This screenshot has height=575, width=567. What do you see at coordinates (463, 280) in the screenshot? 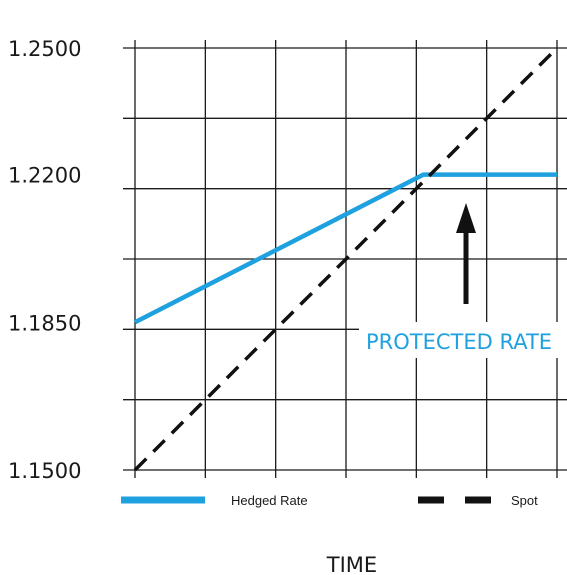
I see `annotation: PROTECTED RATE` at bounding box center [463, 280].